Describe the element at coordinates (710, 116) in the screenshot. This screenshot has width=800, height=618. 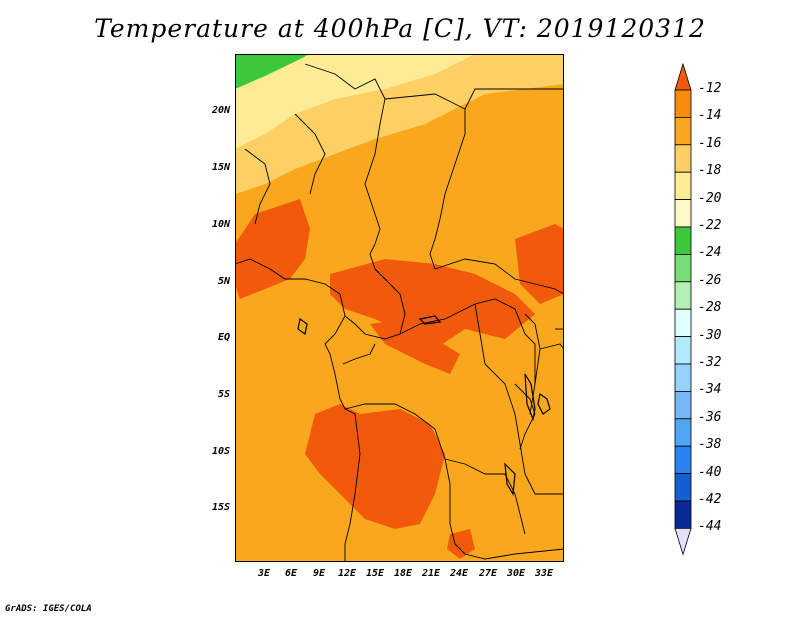
I see `colorbar-label: -14` at that location.